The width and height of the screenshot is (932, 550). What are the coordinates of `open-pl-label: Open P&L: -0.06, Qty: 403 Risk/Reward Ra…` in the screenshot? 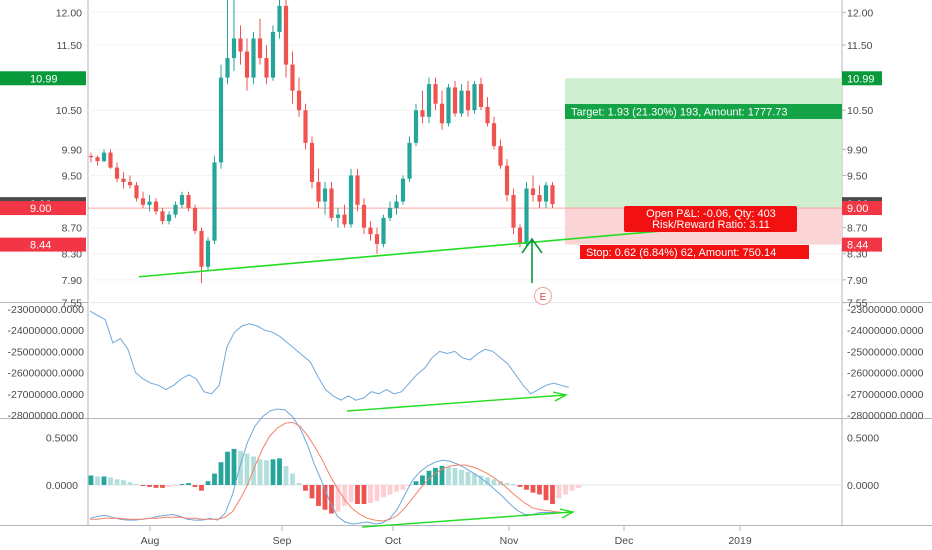 It's located at (710, 219).